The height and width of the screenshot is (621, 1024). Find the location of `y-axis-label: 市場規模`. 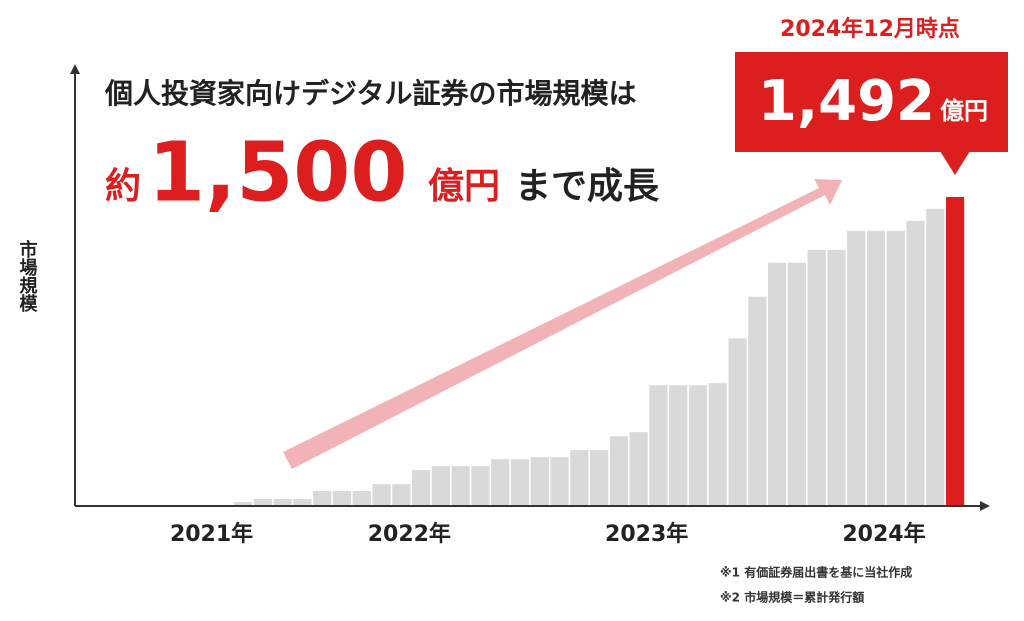

y-axis-label: 市場規模 is located at coordinates (27, 276).